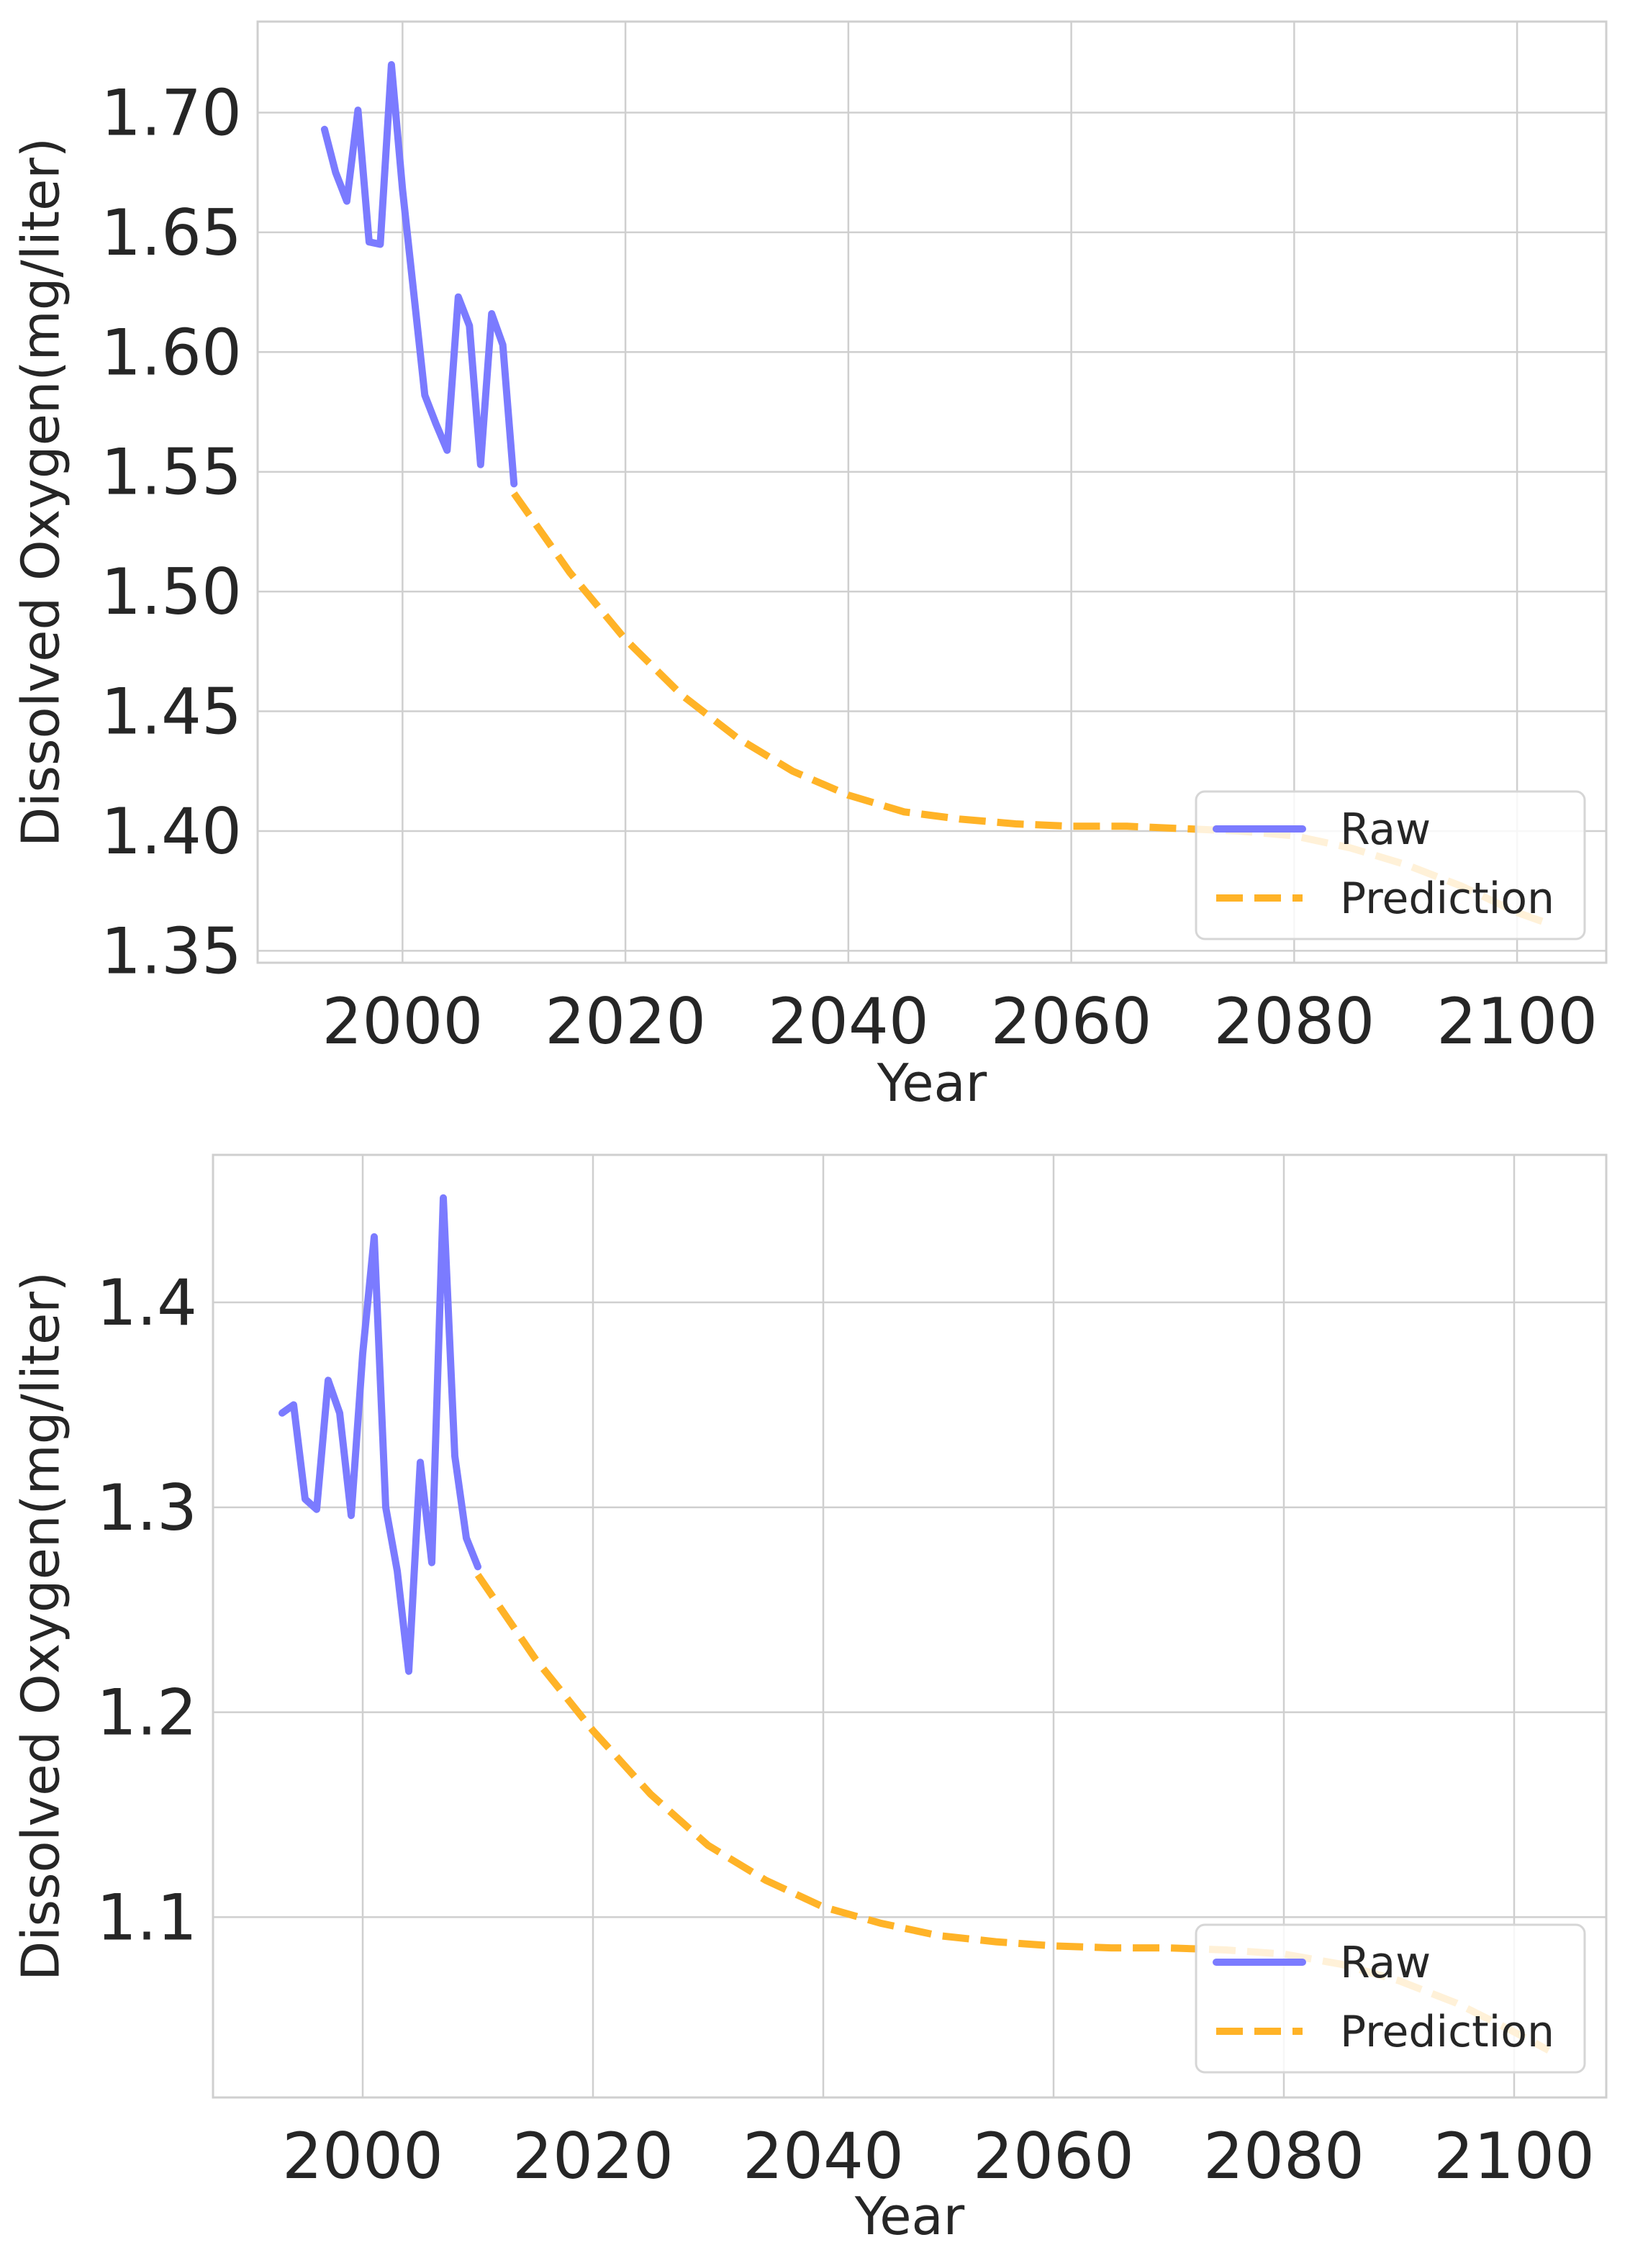  What do you see at coordinates (171, 951) in the screenshot?
I see `y-tick-label: 1.35` at bounding box center [171, 951].